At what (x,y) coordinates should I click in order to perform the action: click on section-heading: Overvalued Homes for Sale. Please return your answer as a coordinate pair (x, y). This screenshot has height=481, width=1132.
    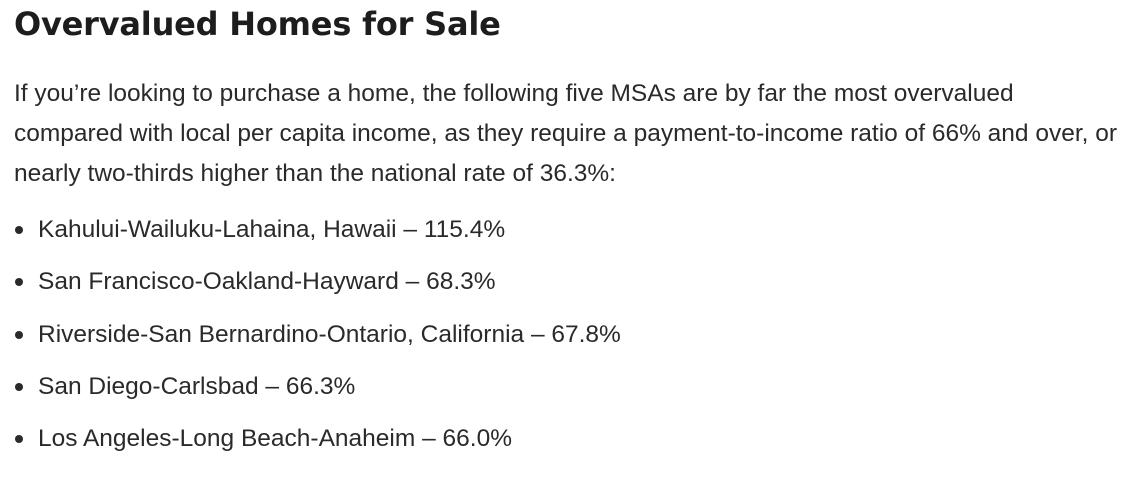
    Looking at the image, I should click on (257, 24).